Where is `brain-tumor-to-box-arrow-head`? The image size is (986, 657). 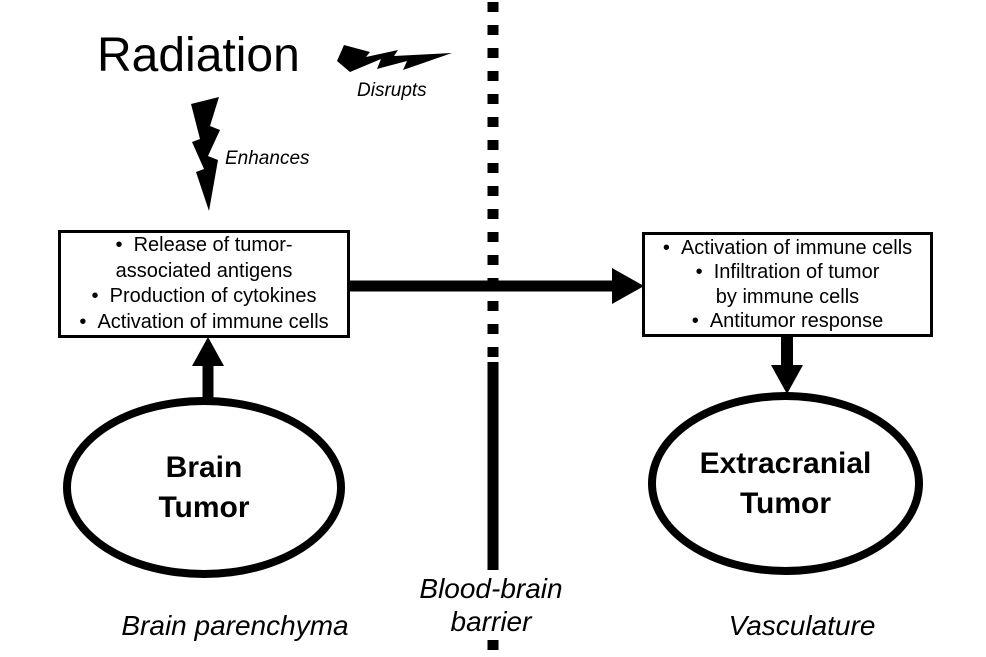 brain-tumor-to-box-arrow-head is located at coordinates (208, 351).